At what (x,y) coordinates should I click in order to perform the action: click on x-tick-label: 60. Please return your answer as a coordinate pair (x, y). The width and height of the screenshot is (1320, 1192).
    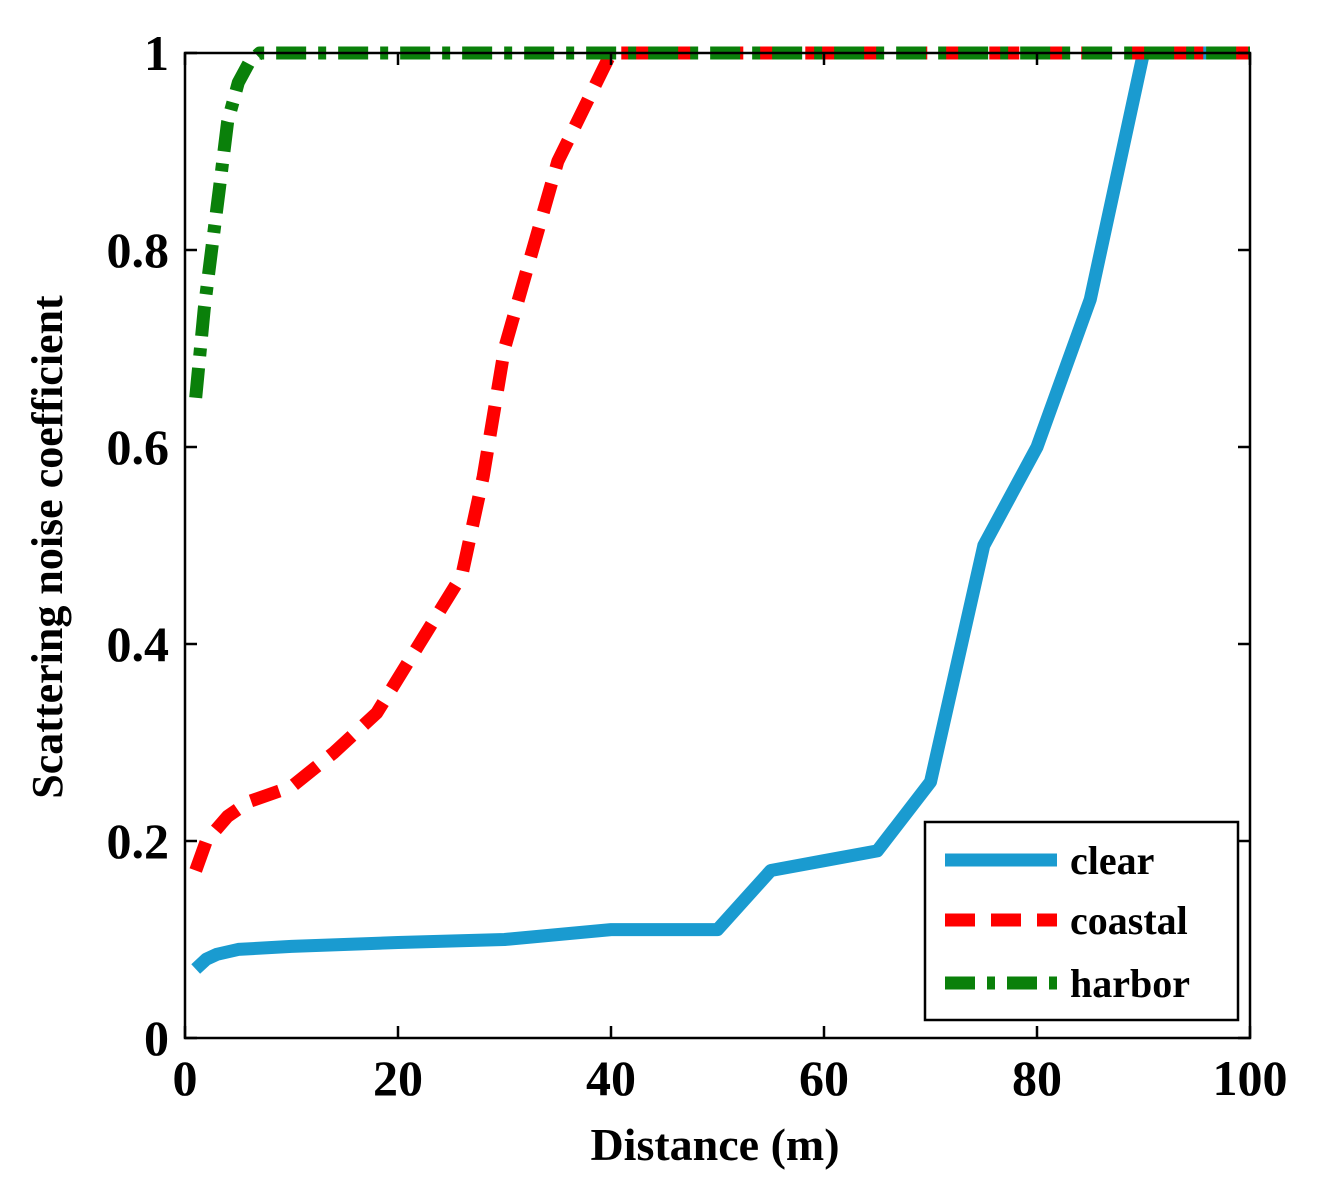
    Looking at the image, I should click on (824, 1078).